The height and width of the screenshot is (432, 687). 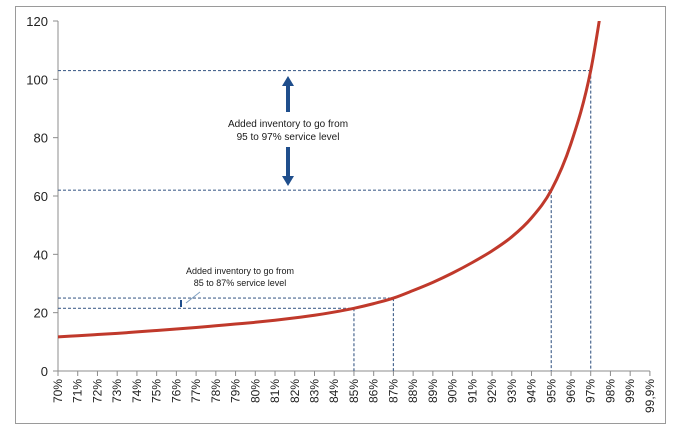 I want to click on x-tick-label: 75%, so click(x=157, y=391).